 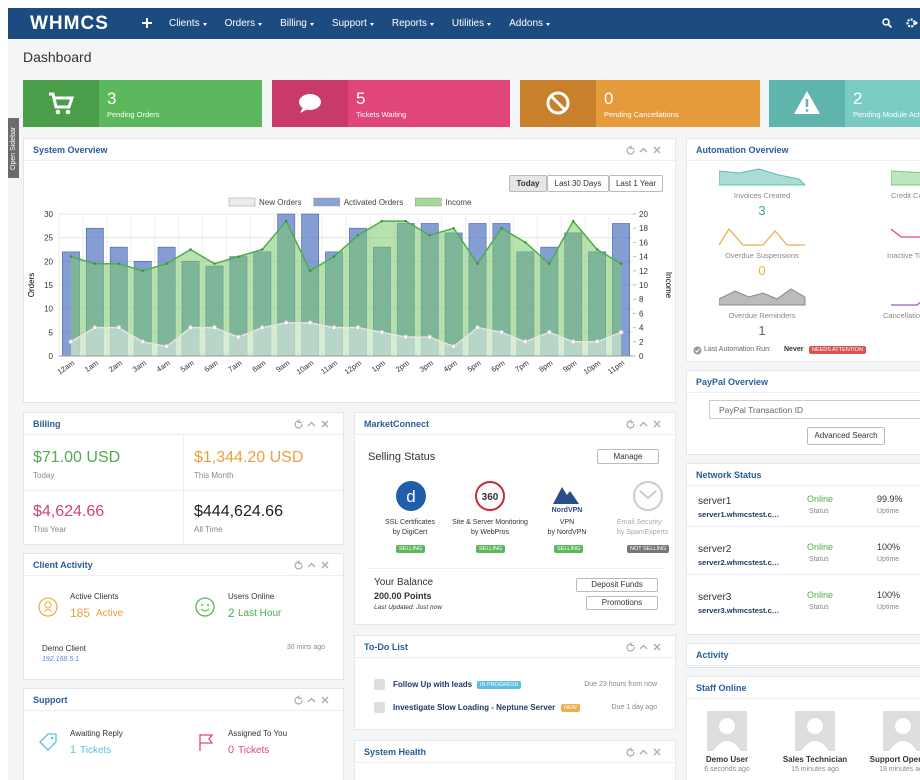 I want to click on product-logo: d, so click(x=411, y=496).